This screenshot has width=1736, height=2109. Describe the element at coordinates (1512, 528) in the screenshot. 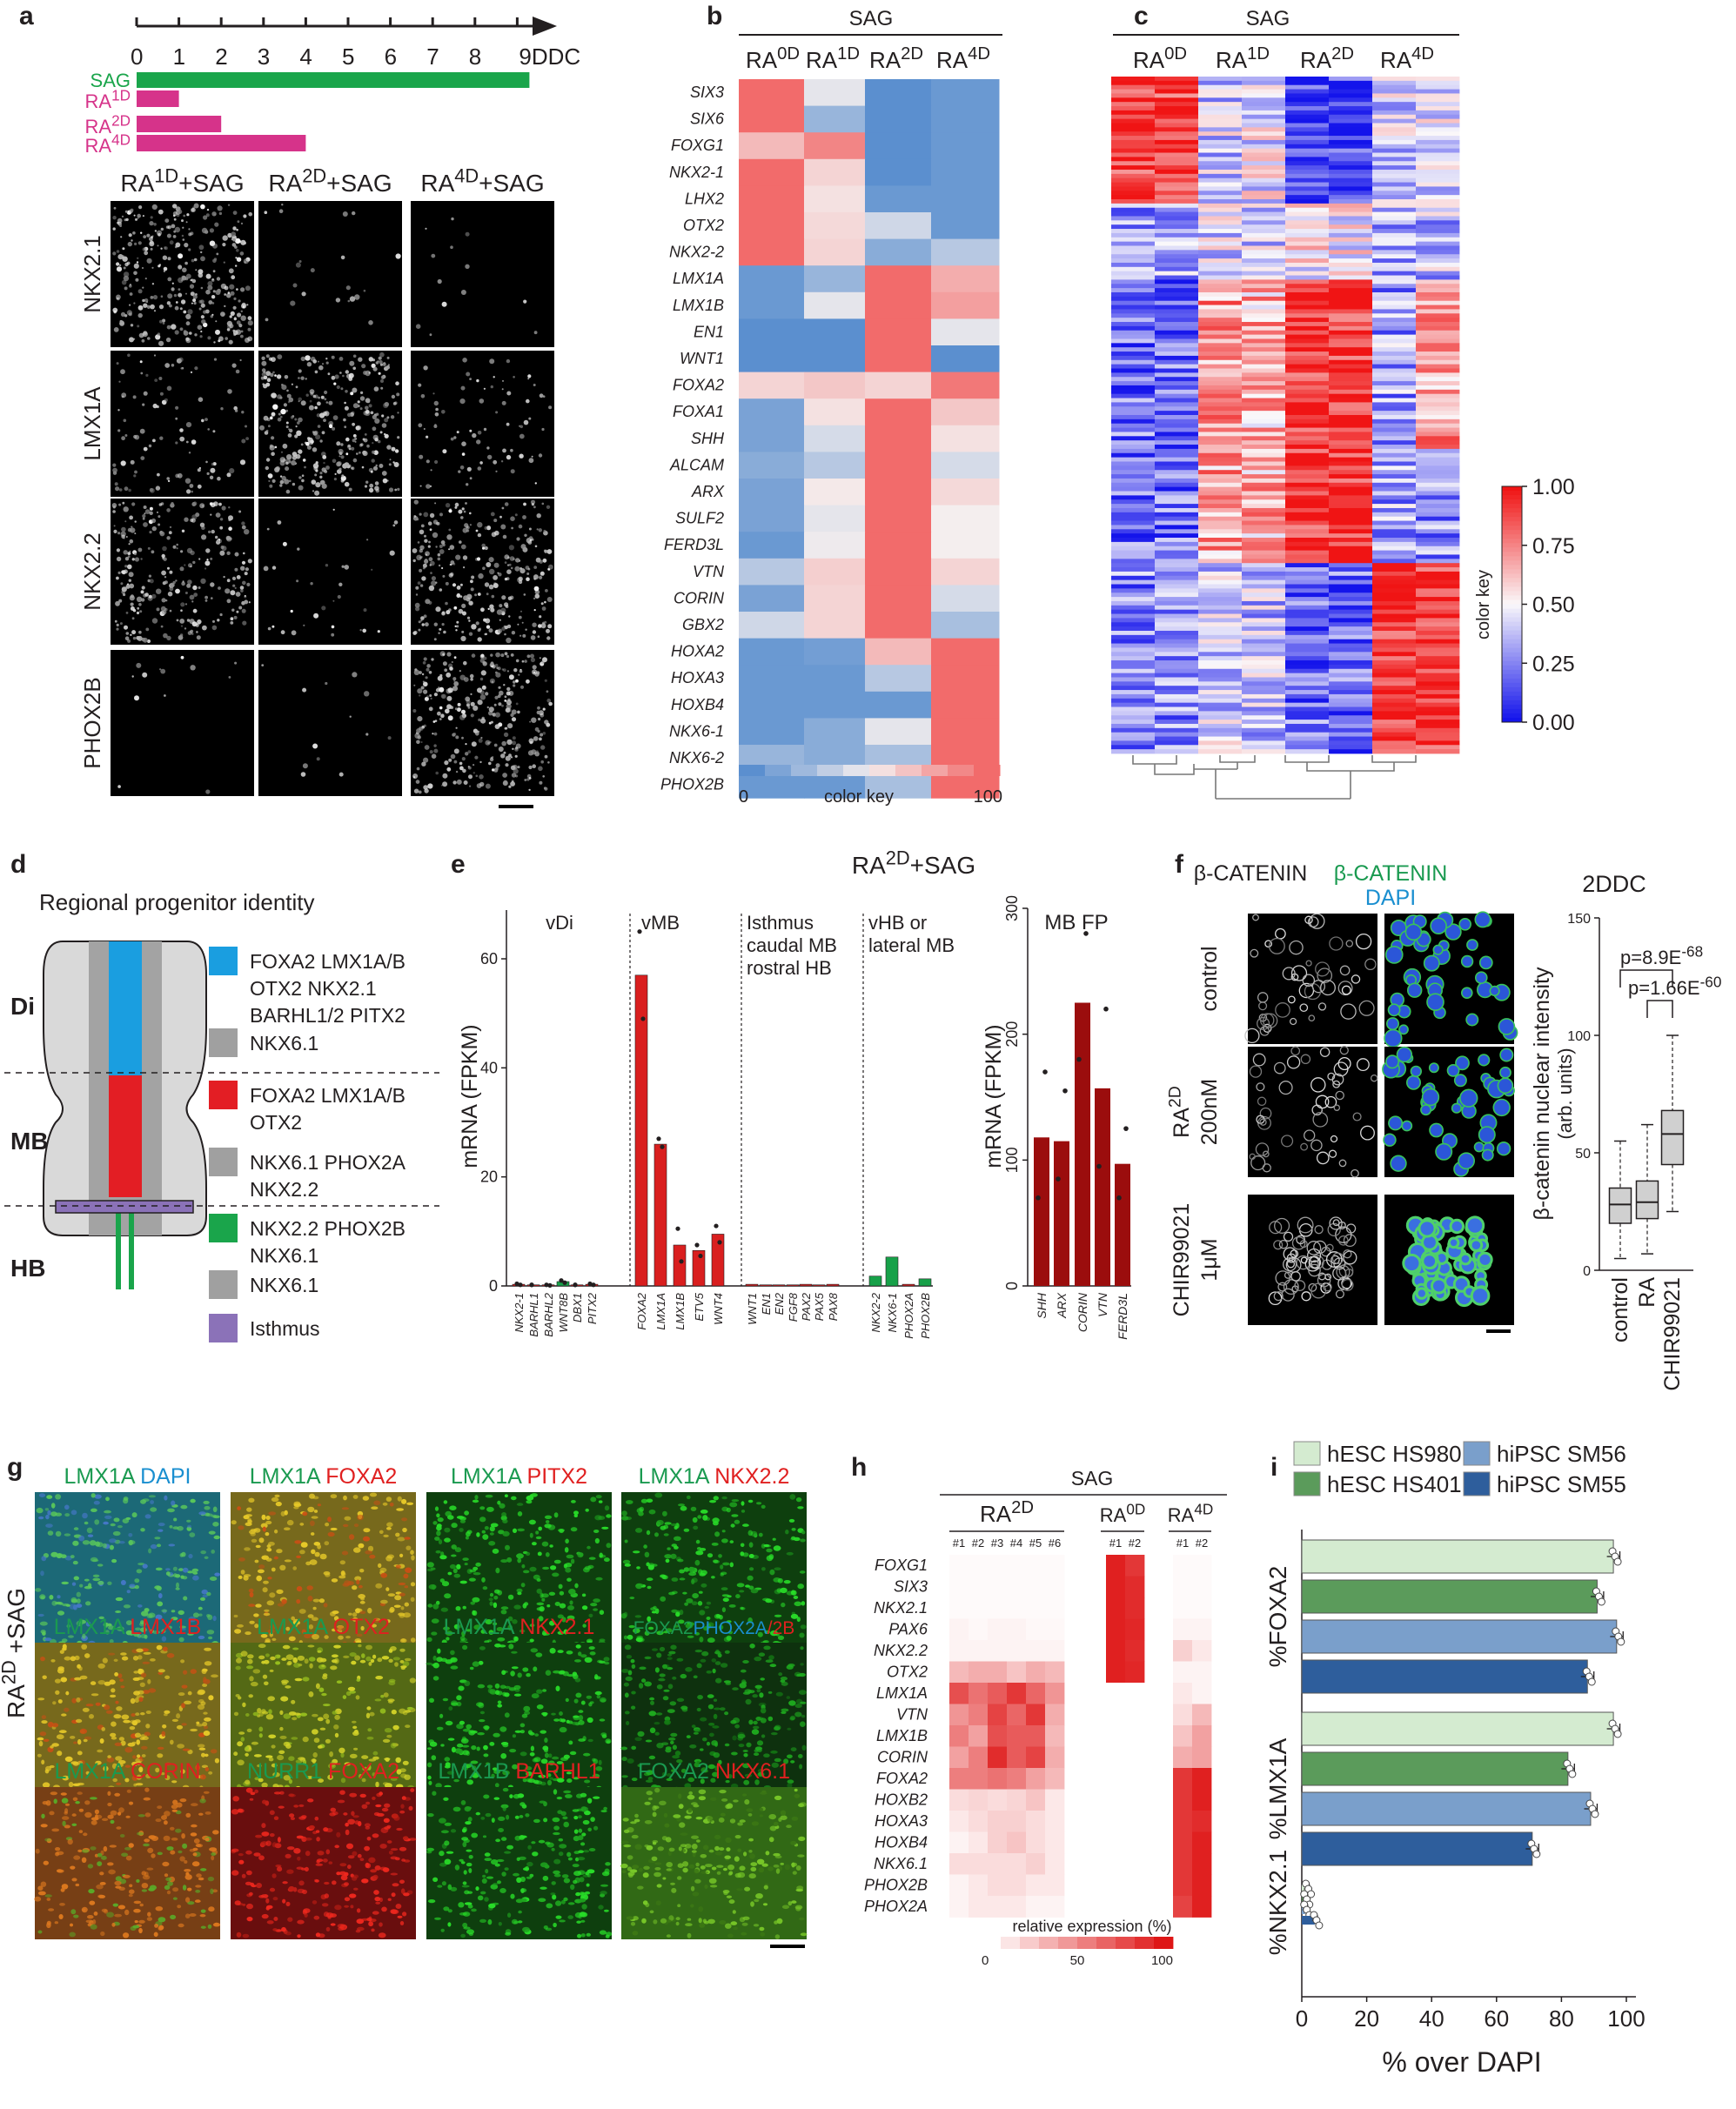

I see `colorkey-cell` at that location.